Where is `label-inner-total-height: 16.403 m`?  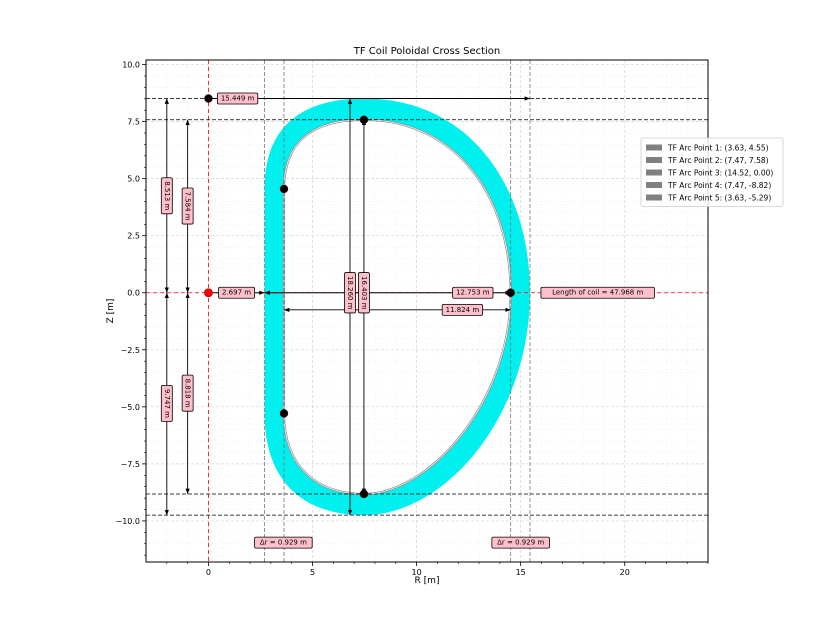 label-inner-total-height: 16.403 m is located at coordinates (364, 293).